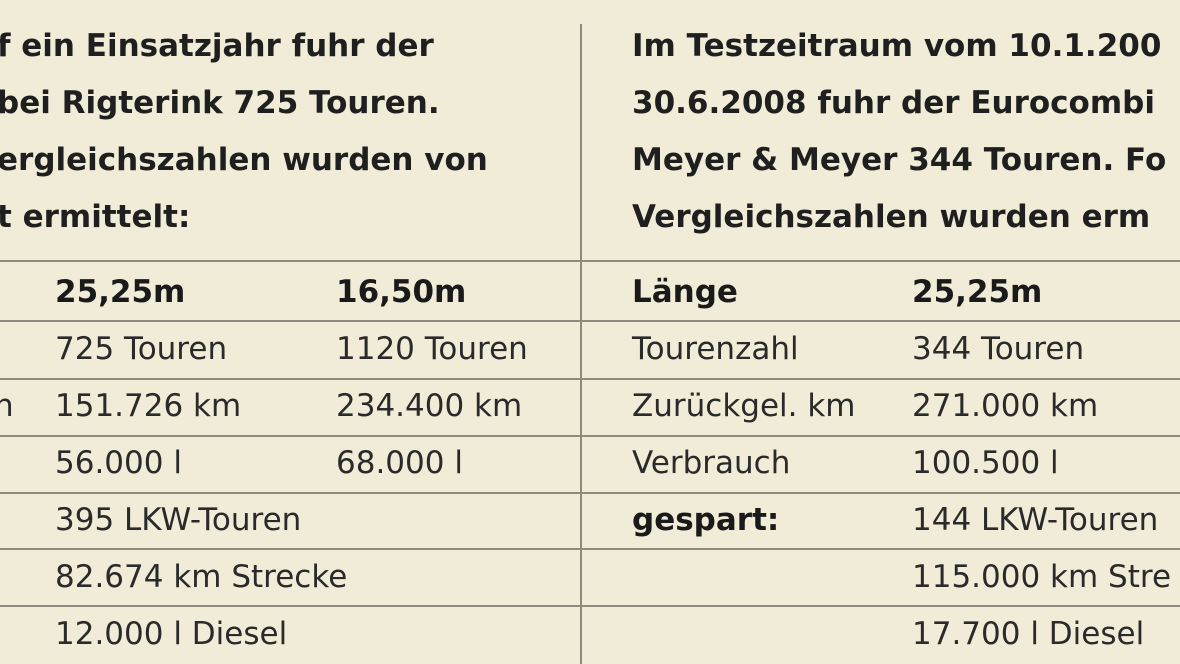 The height and width of the screenshot is (664, 1180). Describe the element at coordinates (244, 160) in the screenshot. I see `left-intro-line: ergleichszahlen wurden von` at that location.